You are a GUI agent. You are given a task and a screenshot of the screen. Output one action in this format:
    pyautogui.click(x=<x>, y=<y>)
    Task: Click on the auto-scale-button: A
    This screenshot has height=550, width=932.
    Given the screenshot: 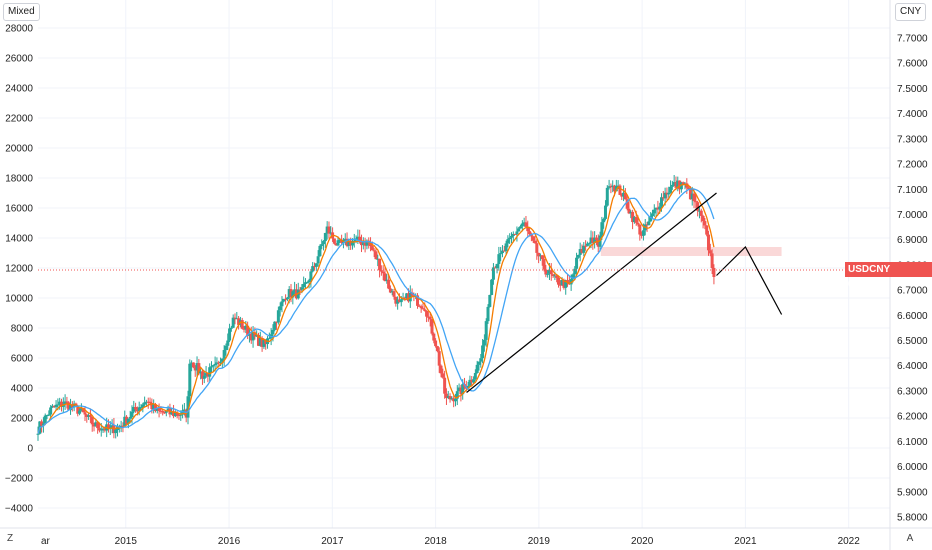 What is the action you would take?
    pyautogui.click(x=910, y=538)
    